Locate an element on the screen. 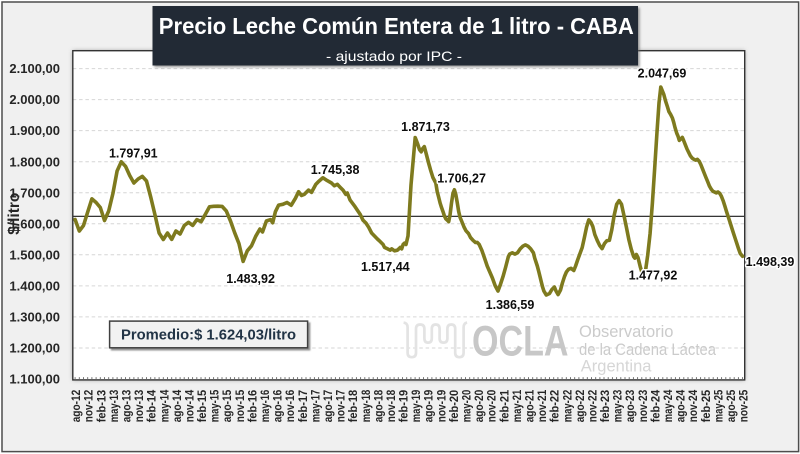 The height and width of the screenshot is (454, 800). svg-text: 1.477,92 is located at coordinates (653, 276).